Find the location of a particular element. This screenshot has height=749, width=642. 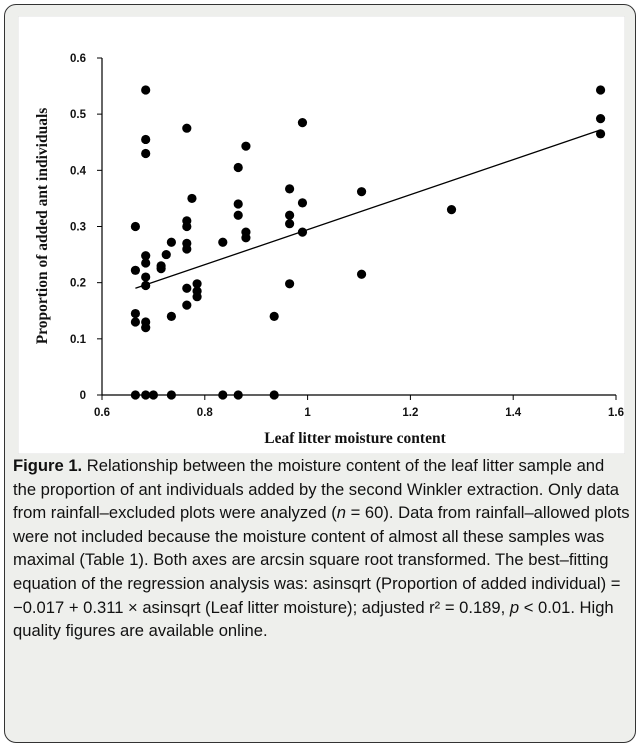

x-tick-label: 1.6 is located at coordinates (616, 413).